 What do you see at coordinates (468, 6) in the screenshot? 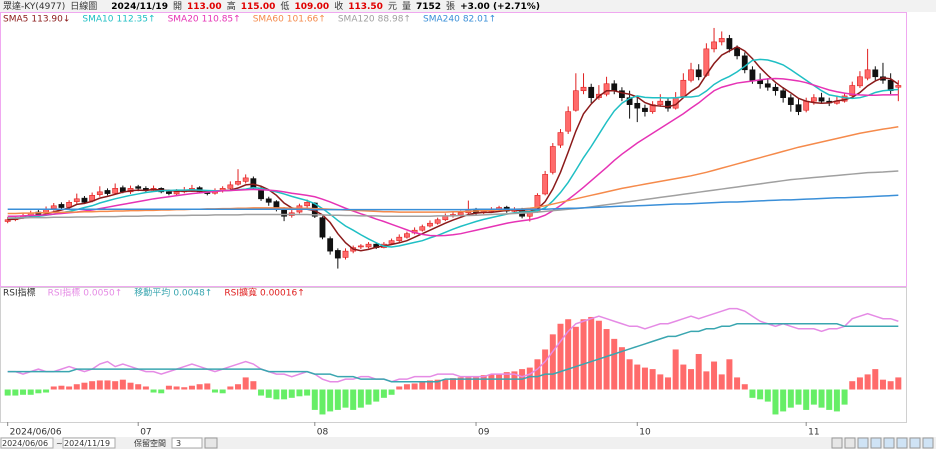
I see `header-bar` at bounding box center [468, 6].